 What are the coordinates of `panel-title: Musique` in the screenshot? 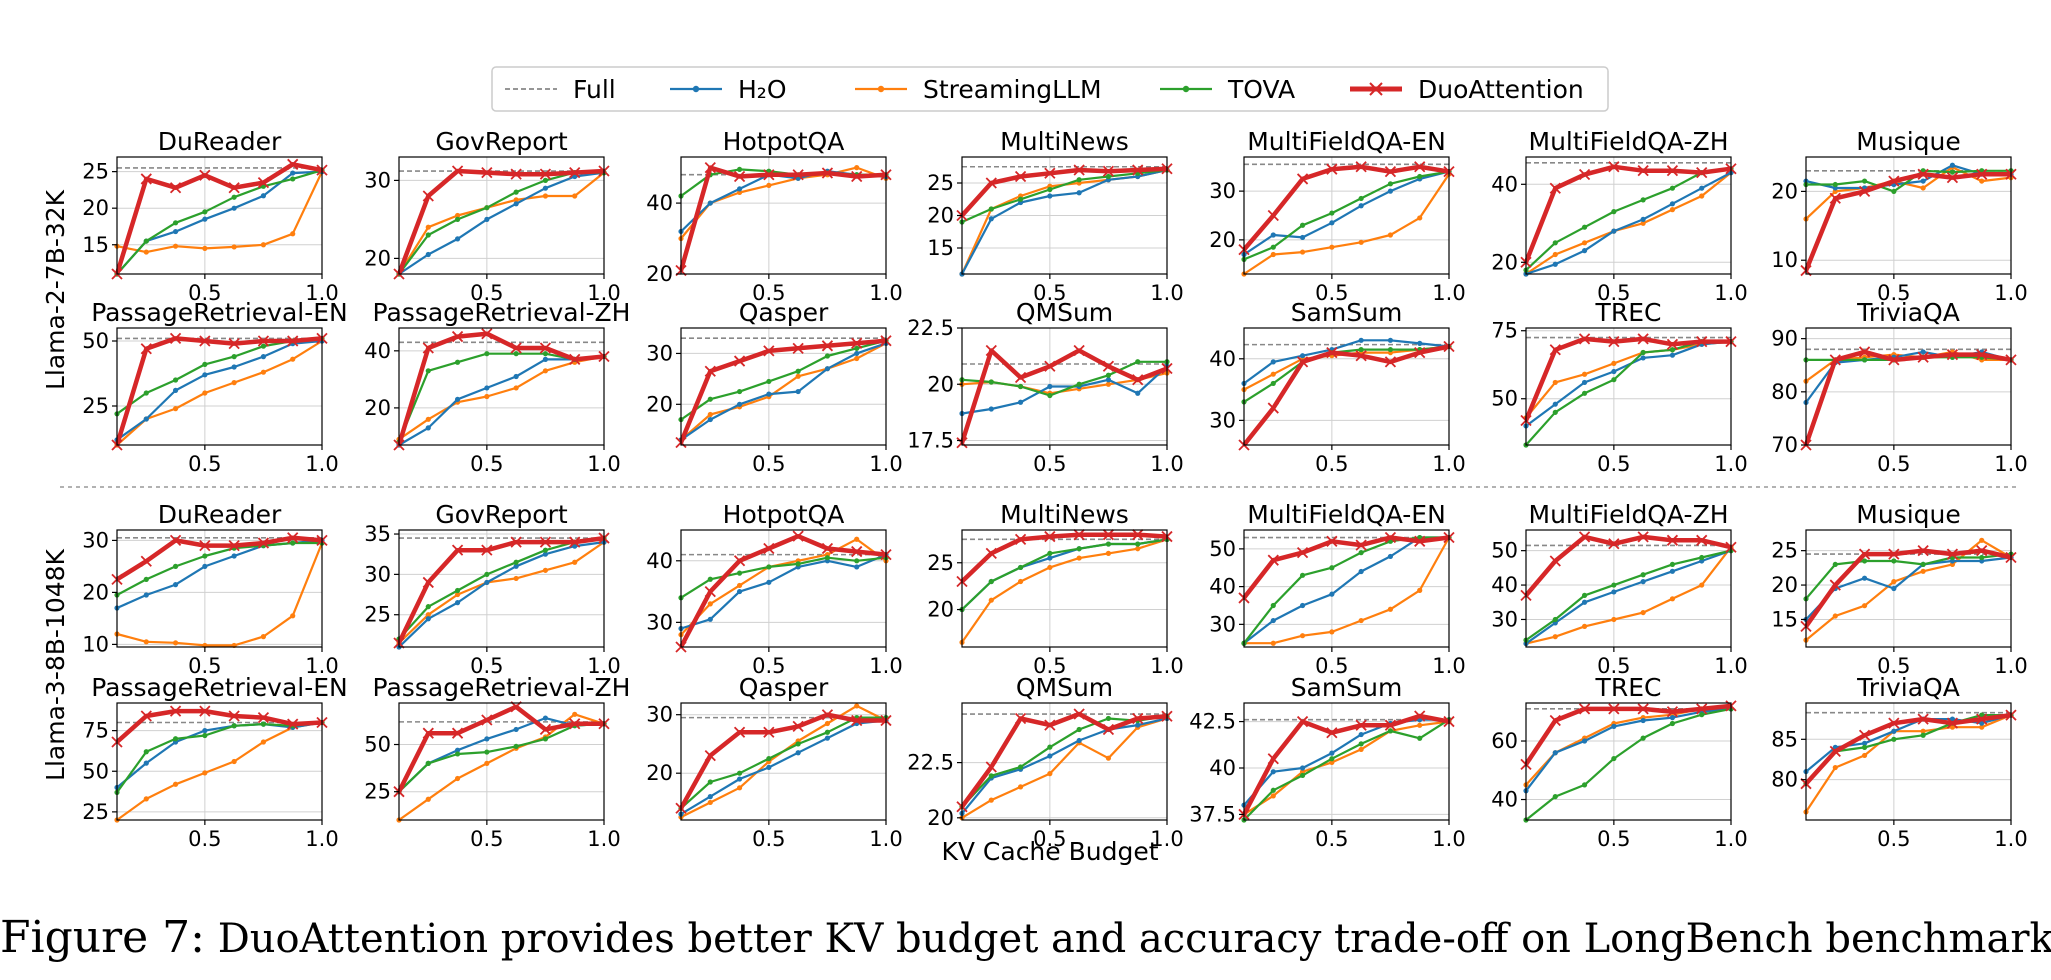 It's located at (1908, 514).